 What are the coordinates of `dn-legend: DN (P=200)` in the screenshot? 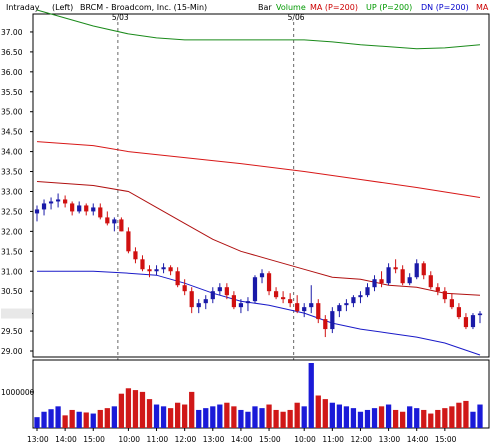 It's located at (445, 7).